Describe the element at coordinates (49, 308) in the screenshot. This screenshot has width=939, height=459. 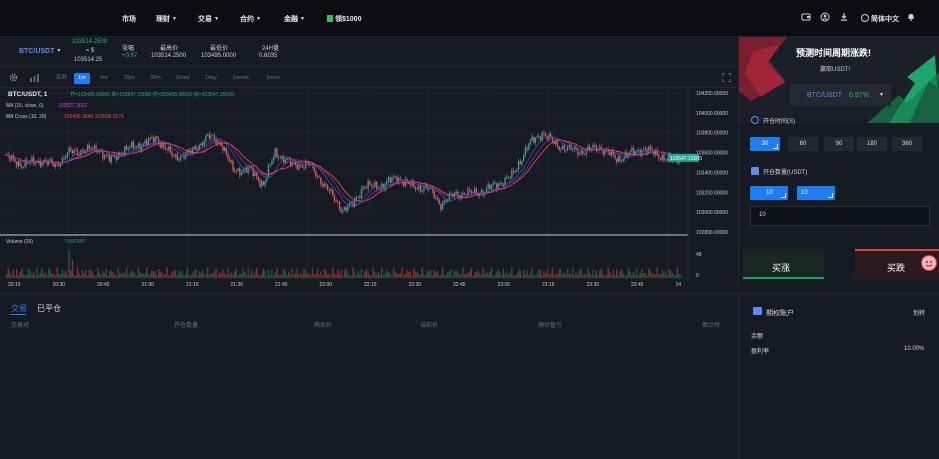
I see `tab-closed: 已平仓` at that location.